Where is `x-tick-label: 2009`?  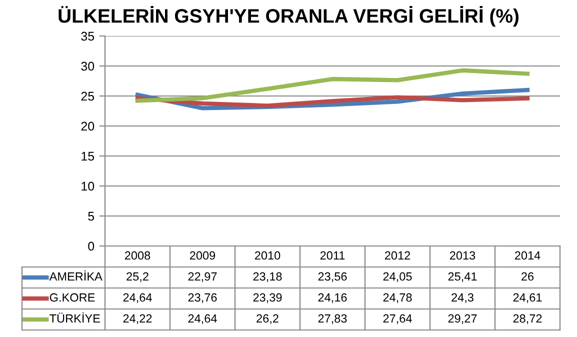 x-tick-label: 2009 is located at coordinates (203, 255).